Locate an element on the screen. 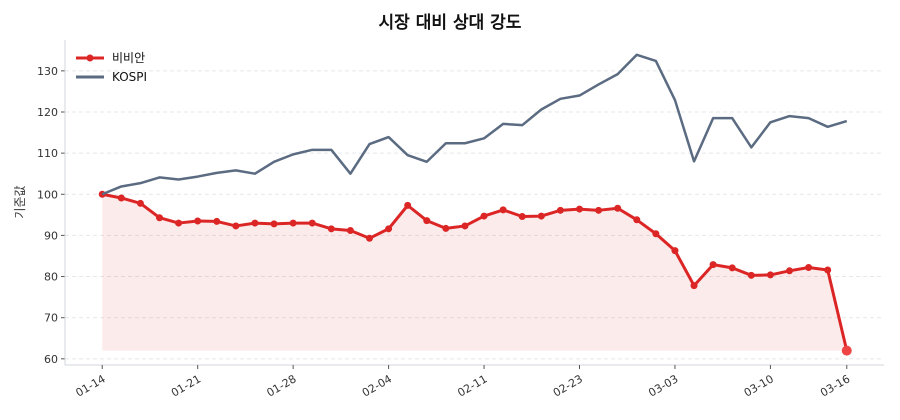 This screenshot has height=420, width=900. y-axis-label: 기준값 is located at coordinates (20, 201).